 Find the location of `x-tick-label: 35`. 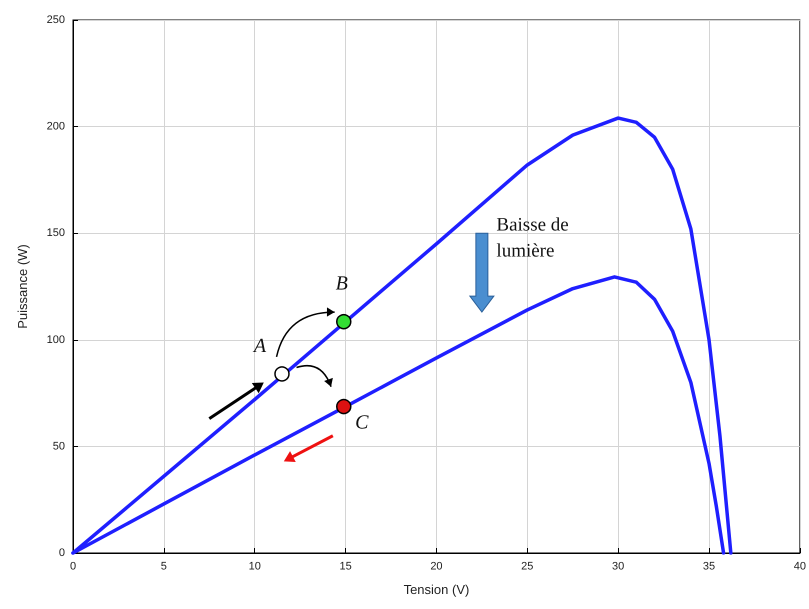

x-tick-label: 35 is located at coordinates (709, 566).